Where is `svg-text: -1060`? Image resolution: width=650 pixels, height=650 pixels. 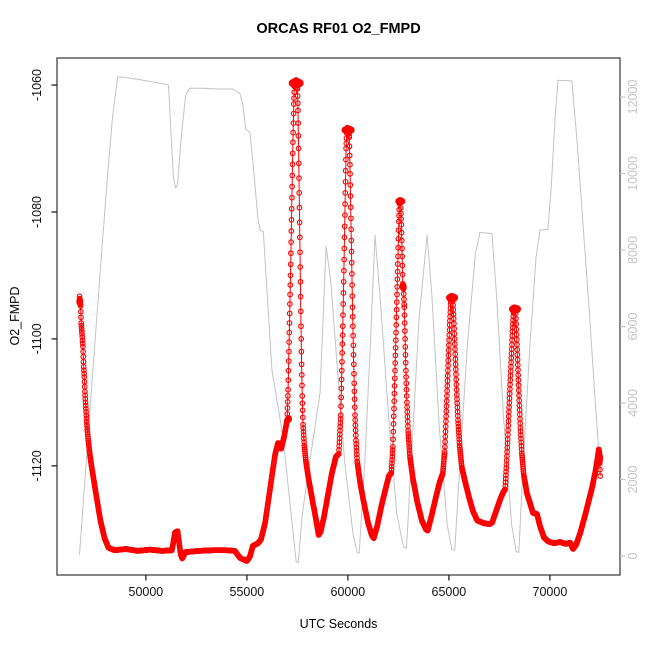 svg-text: -1060 is located at coordinates (37, 85).